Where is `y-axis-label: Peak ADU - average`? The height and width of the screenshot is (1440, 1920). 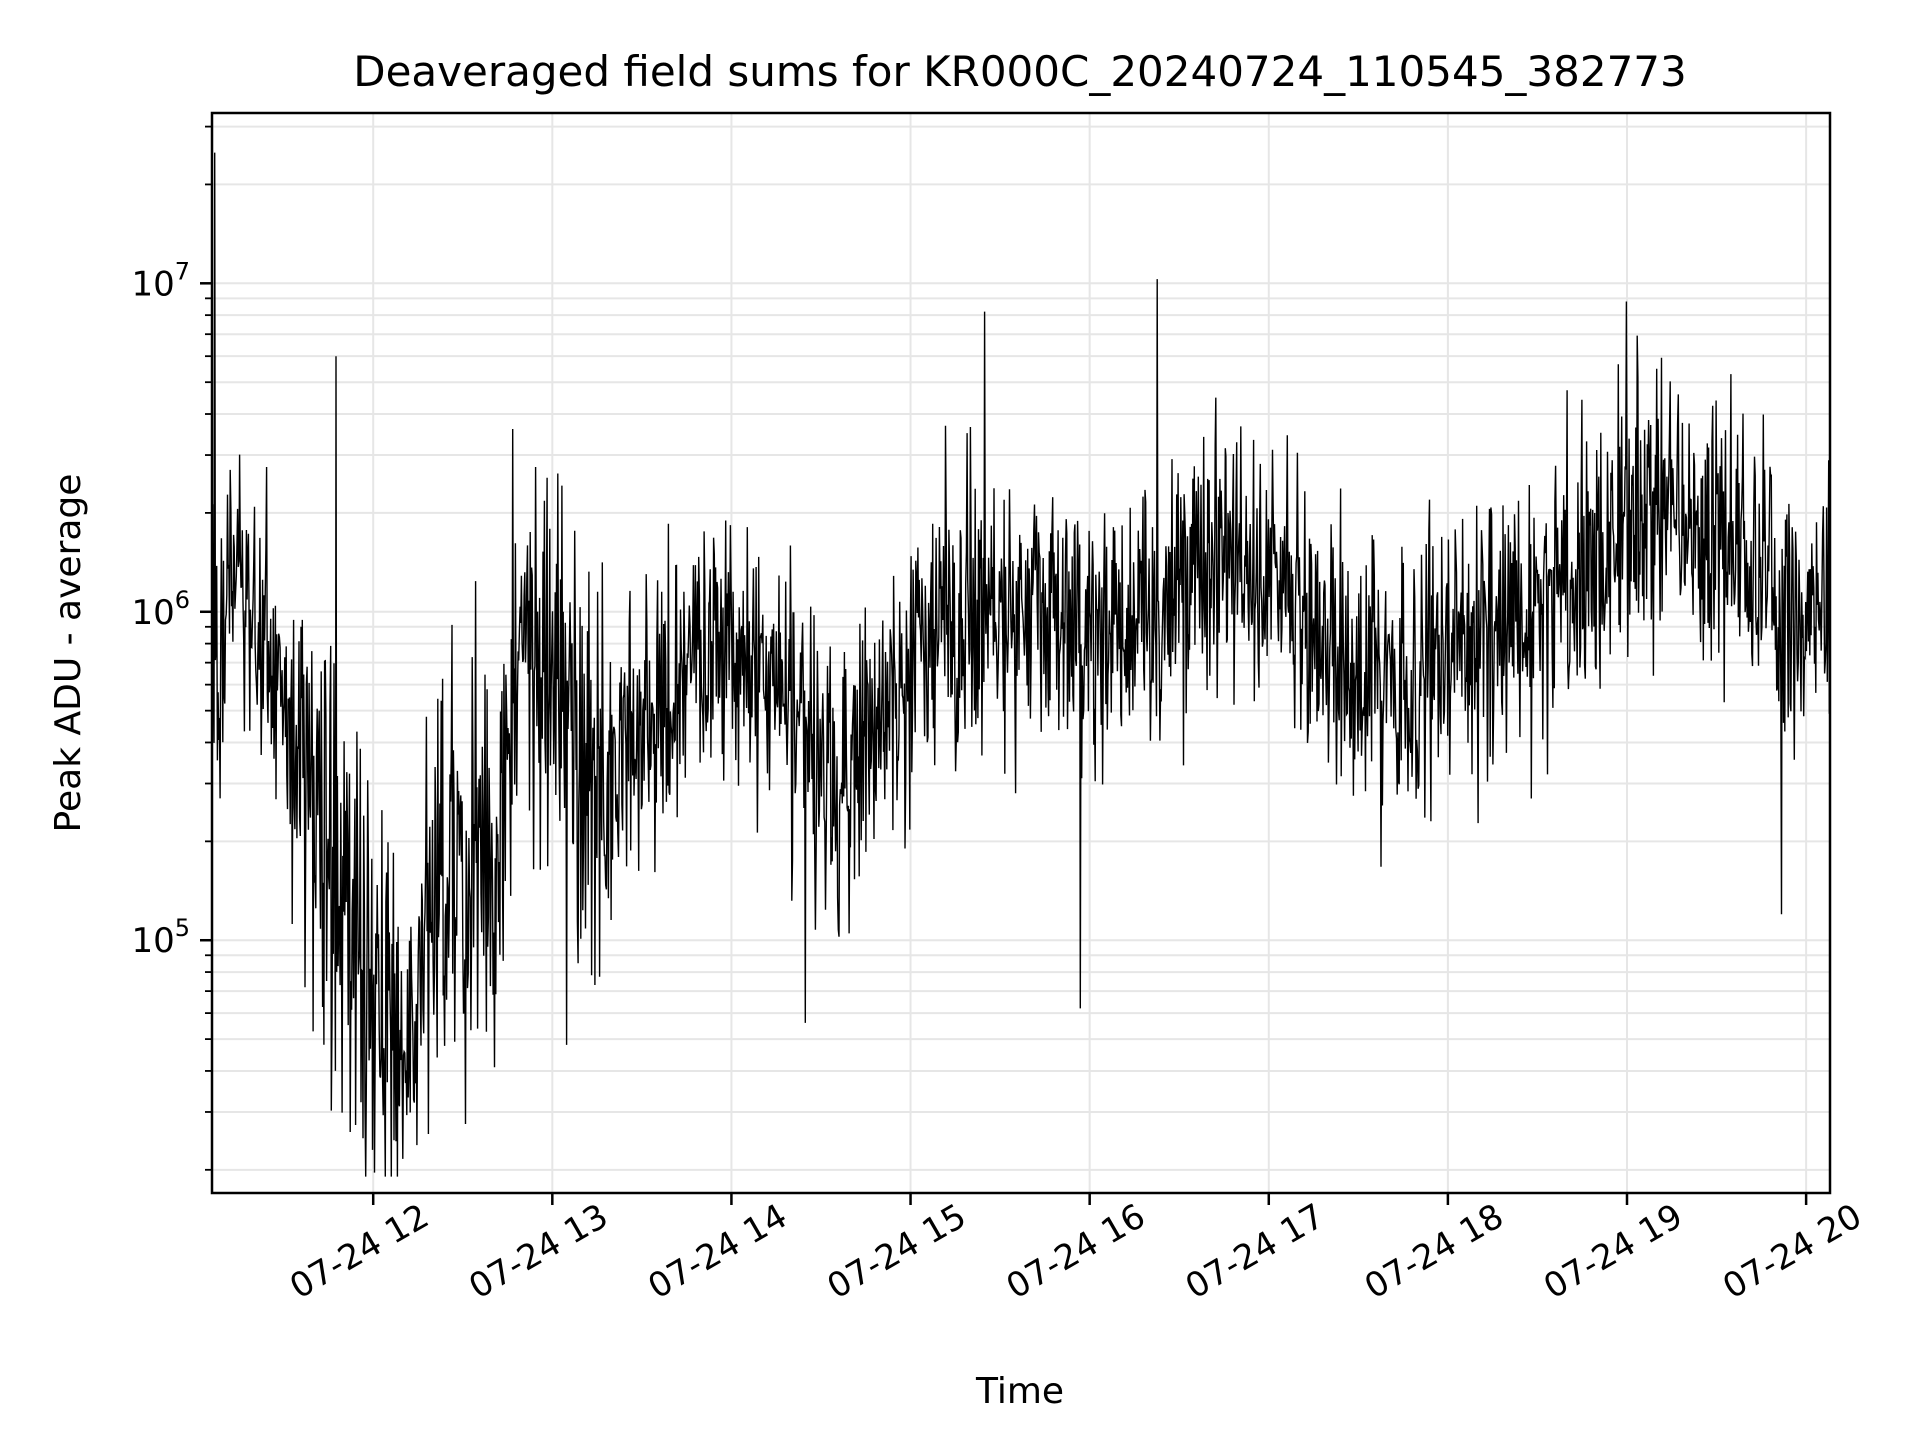 y-axis-label: Peak ADU - average is located at coordinates (68, 653).